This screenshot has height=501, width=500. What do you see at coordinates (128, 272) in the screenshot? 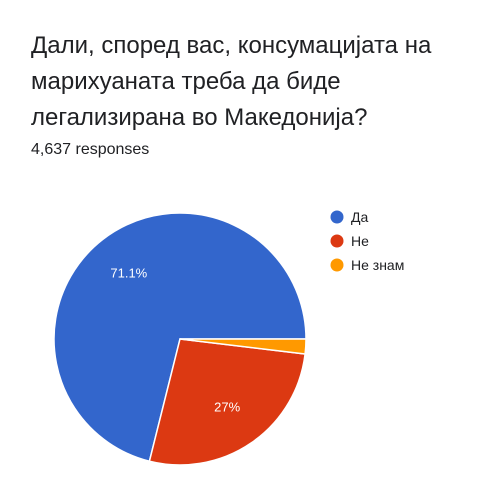
I see `pie-slice-label-1: 71.1%` at bounding box center [128, 272].